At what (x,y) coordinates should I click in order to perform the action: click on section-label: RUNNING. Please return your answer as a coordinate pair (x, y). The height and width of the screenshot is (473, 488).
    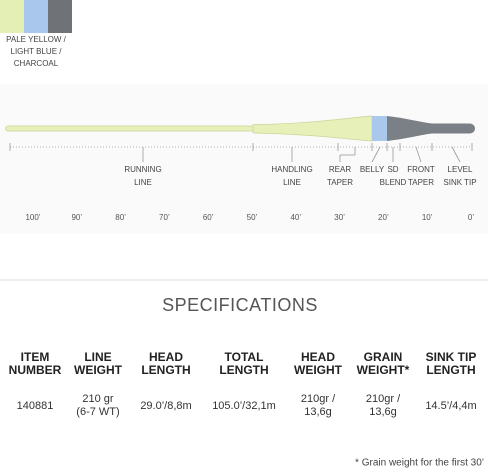
    Looking at the image, I should click on (142, 169).